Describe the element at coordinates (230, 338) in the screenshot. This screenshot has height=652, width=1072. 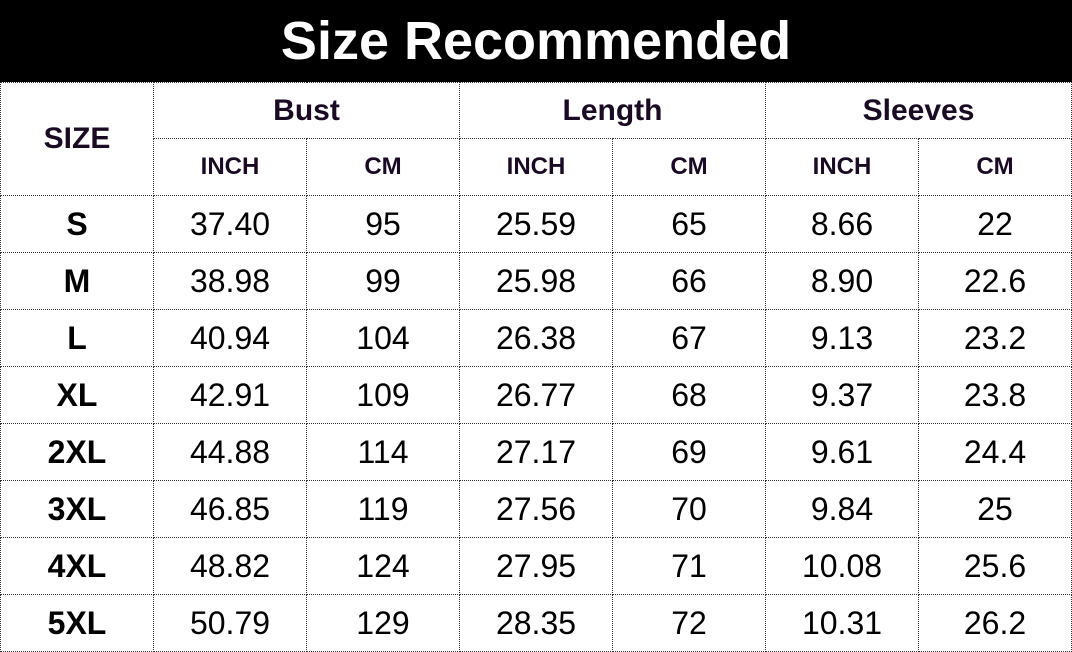
I see `value-cell: 40.94` at that location.